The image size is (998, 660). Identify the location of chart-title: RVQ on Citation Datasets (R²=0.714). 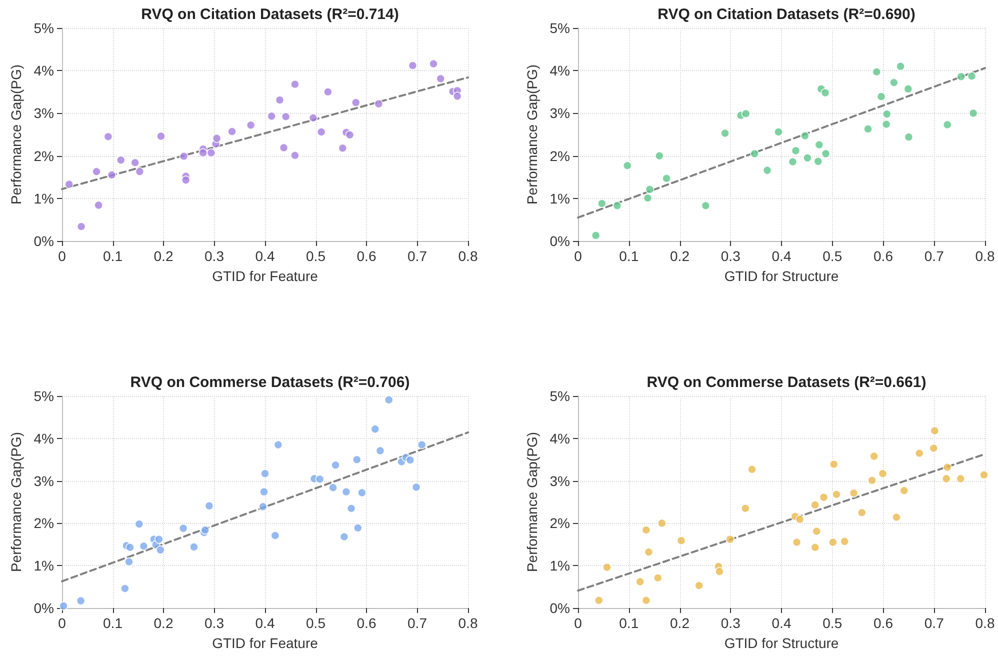
(270, 14).